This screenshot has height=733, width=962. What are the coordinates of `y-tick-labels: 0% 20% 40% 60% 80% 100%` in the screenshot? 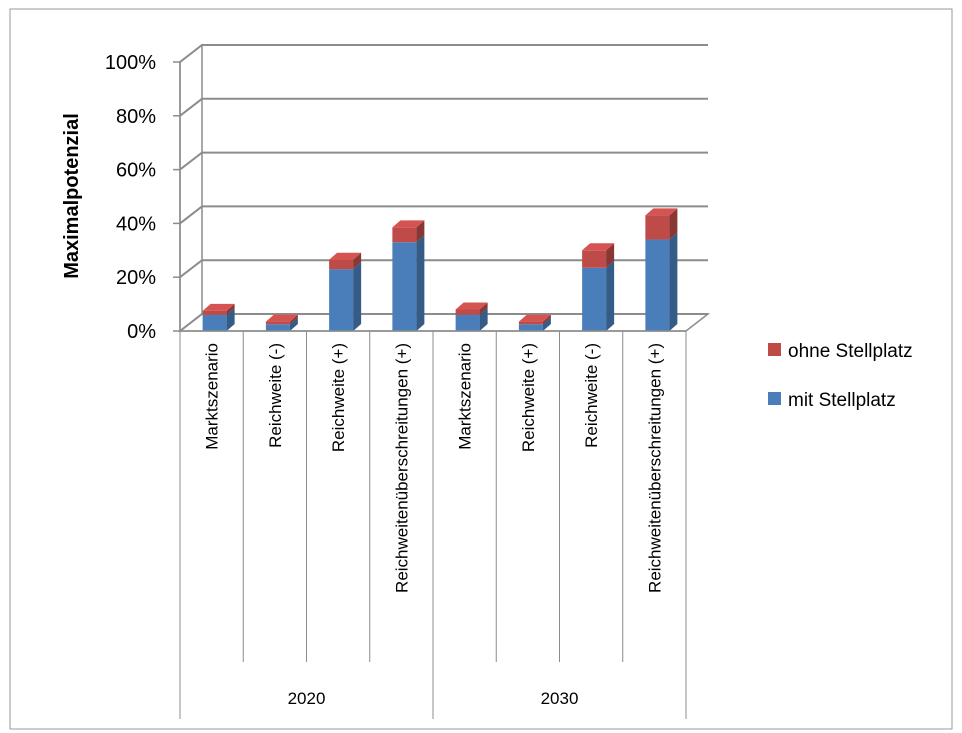 It's located at (130, 197).